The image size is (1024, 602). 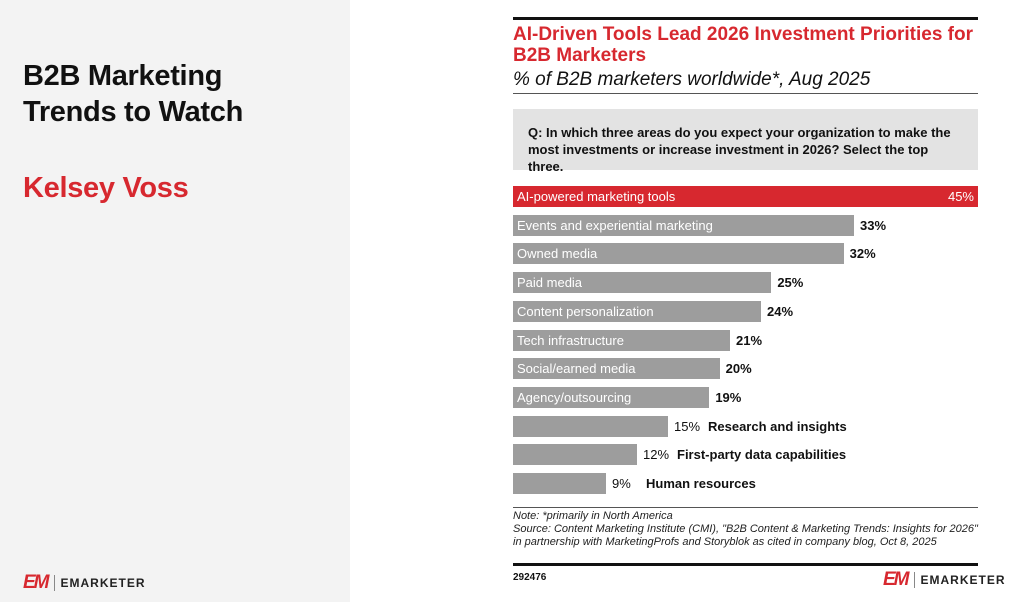 What do you see at coordinates (745, 564) in the screenshot?
I see `chart-bottom-rule` at bounding box center [745, 564].